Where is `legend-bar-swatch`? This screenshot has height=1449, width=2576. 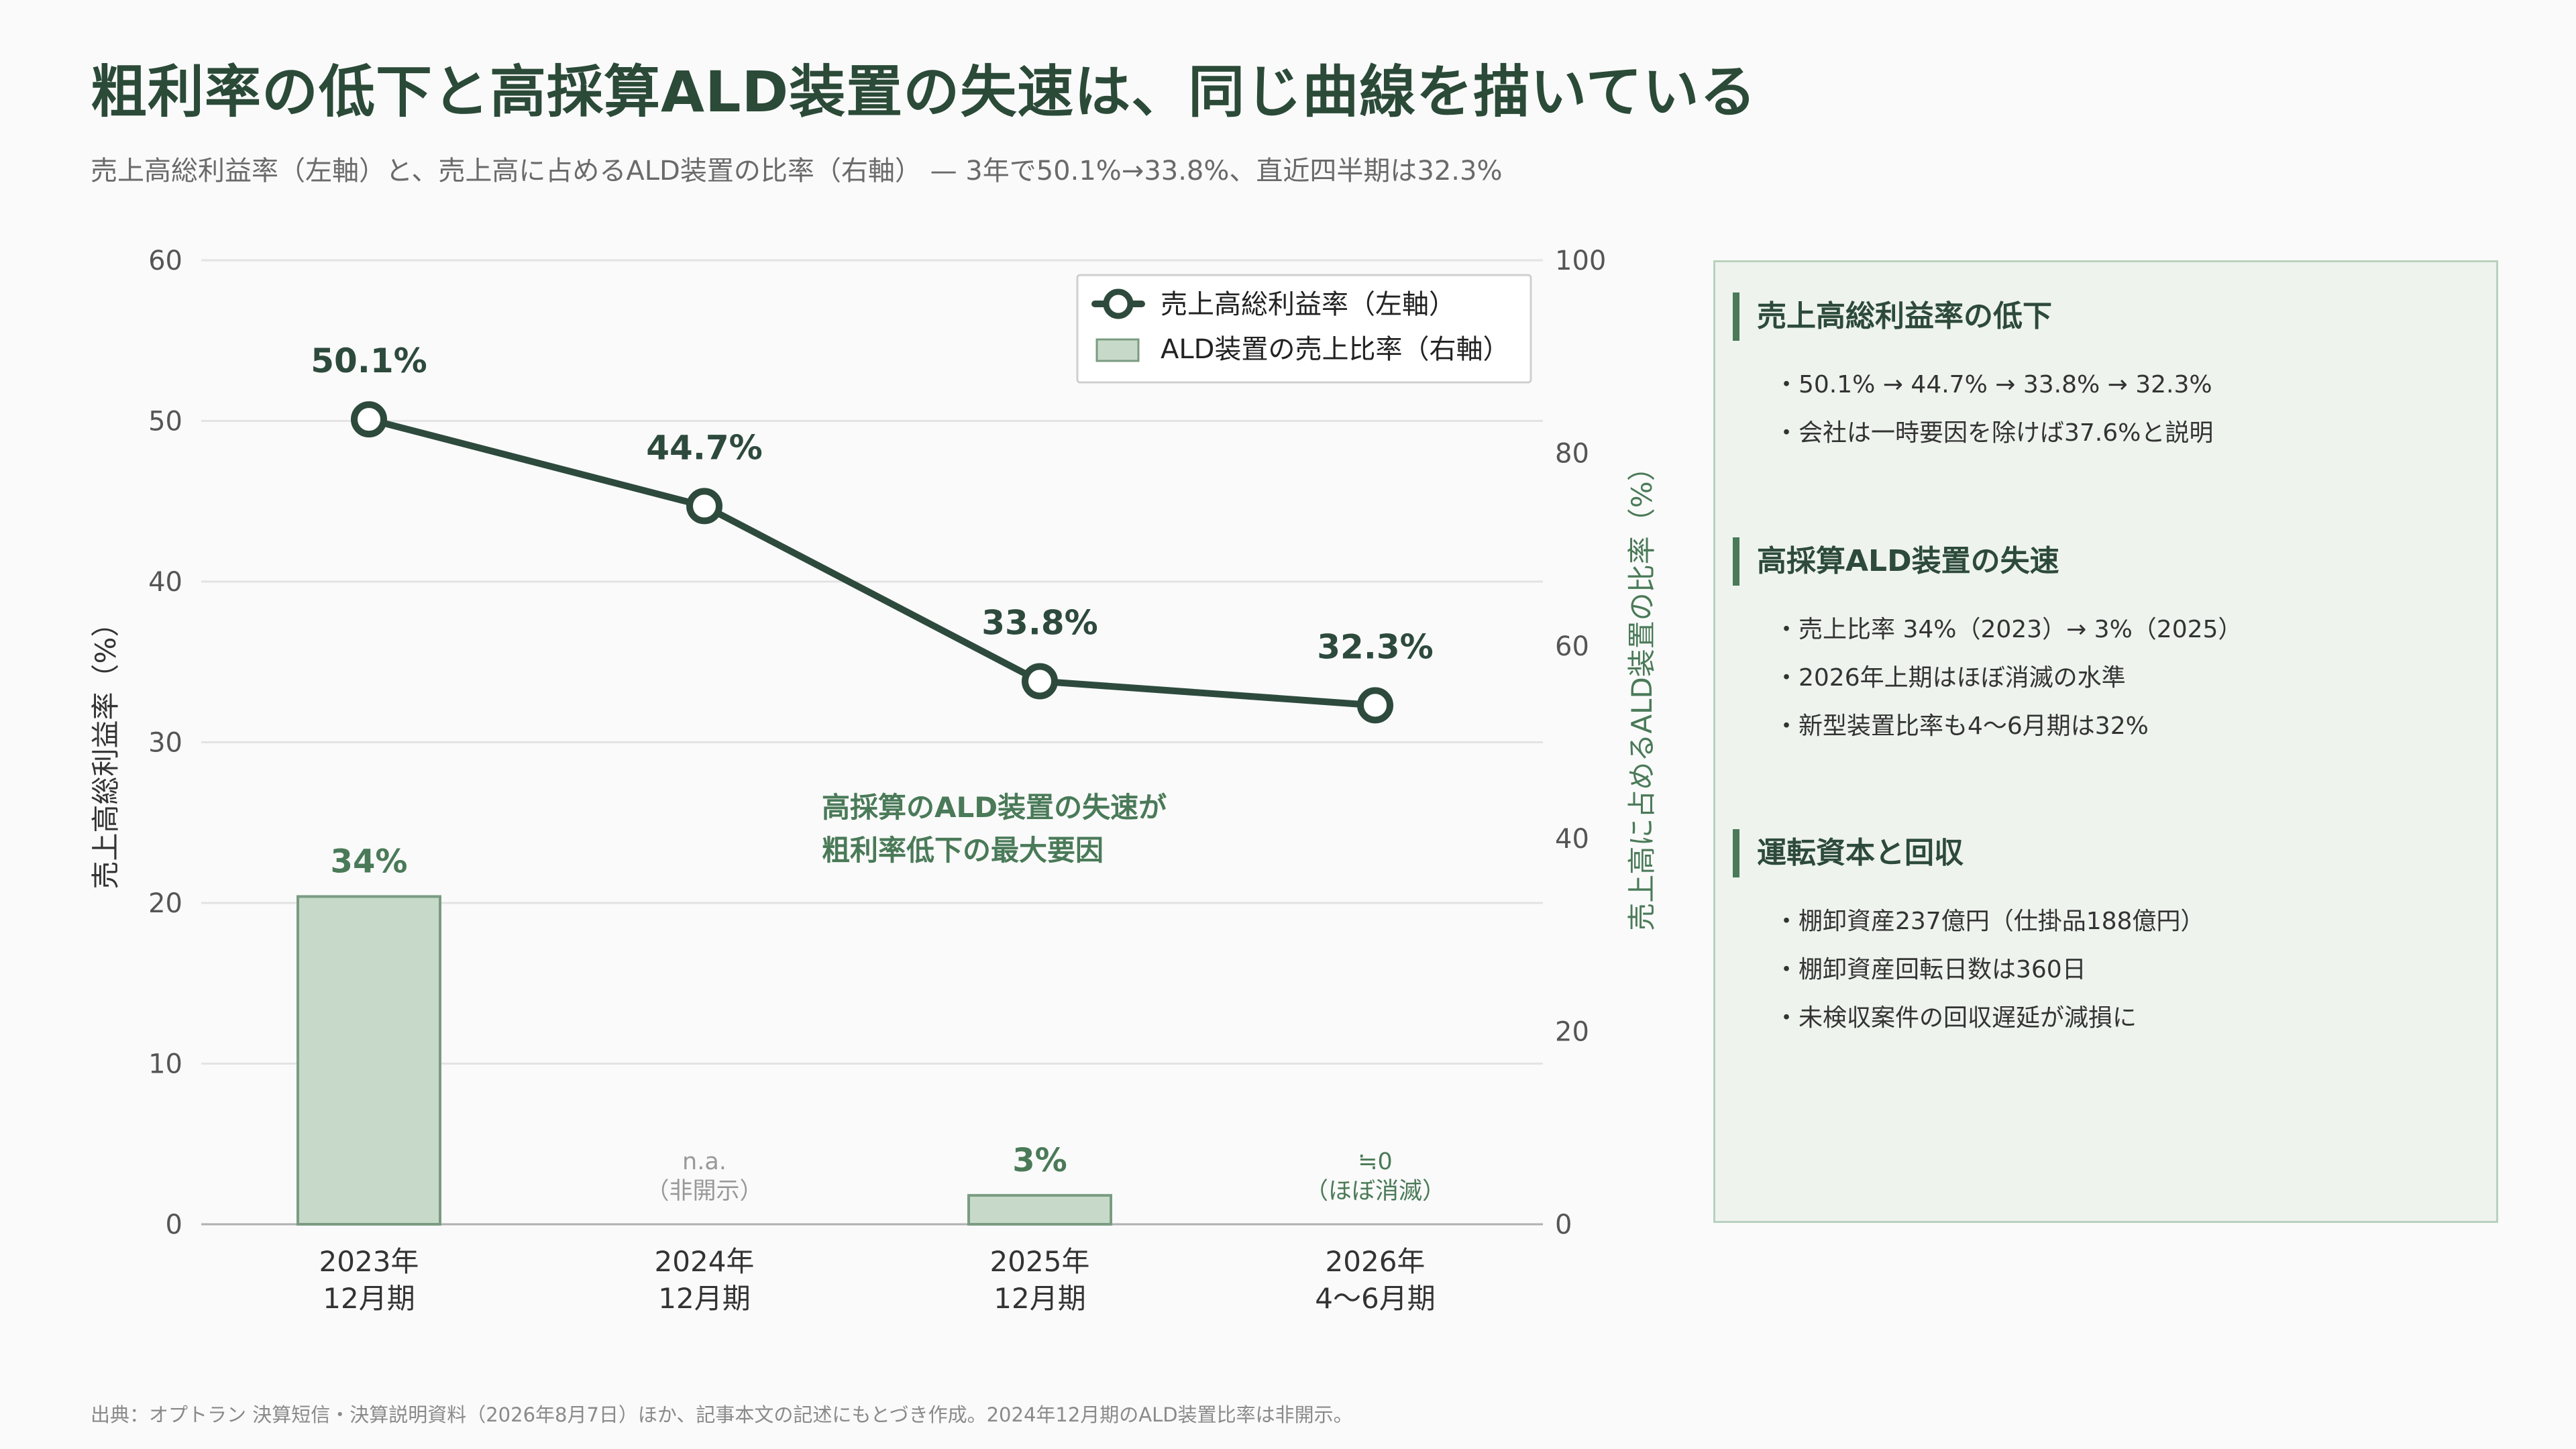 legend-bar-swatch is located at coordinates (1117, 350).